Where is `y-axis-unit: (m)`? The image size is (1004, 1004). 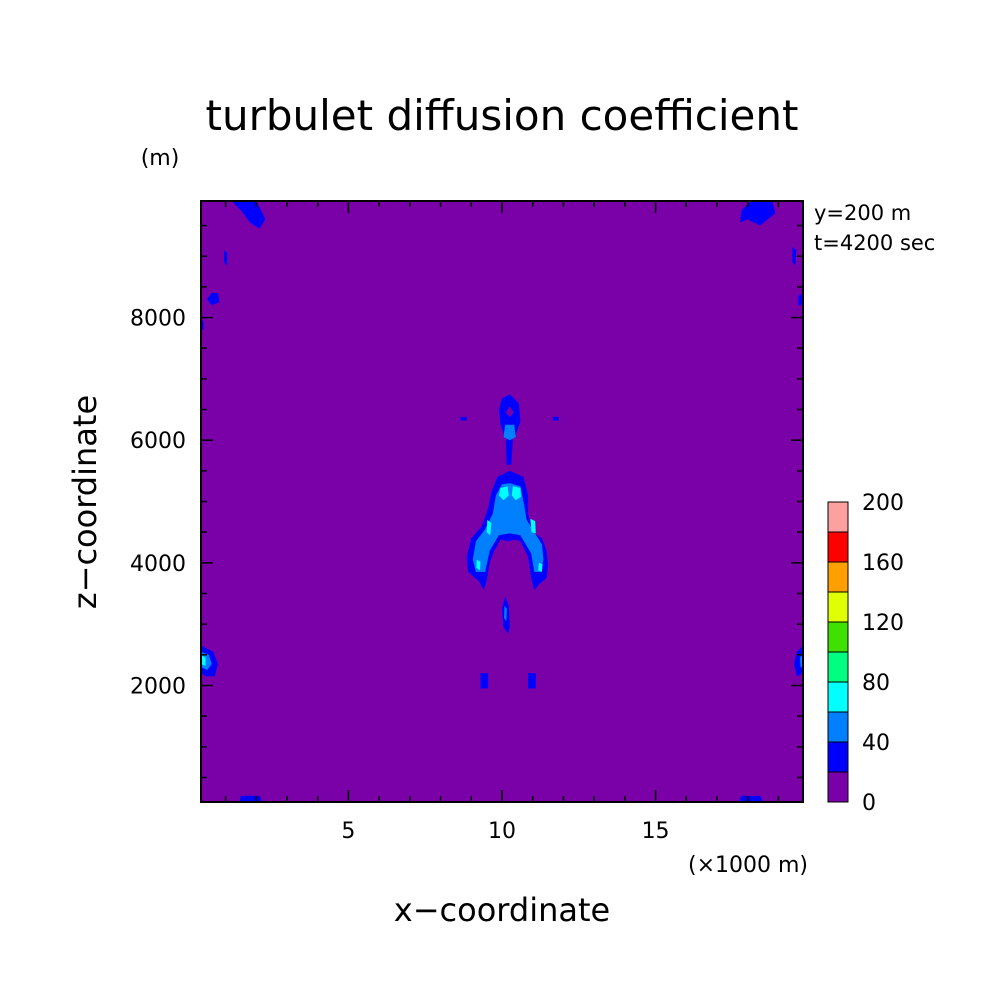
y-axis-unit: (m) is located at coordinates (160, 158).